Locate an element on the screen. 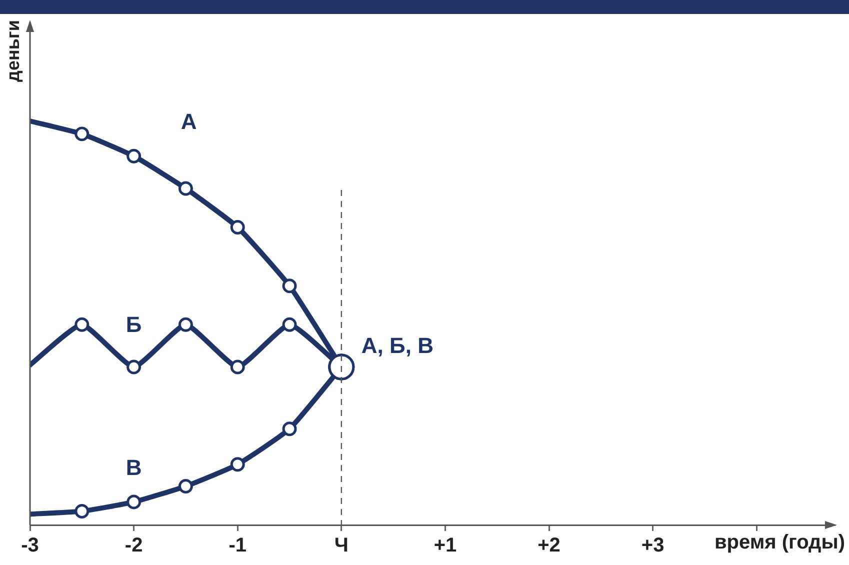 The width and height of the screenshot is (849, 565). x-tick-label: +3 is located at coordinates (652, 545).